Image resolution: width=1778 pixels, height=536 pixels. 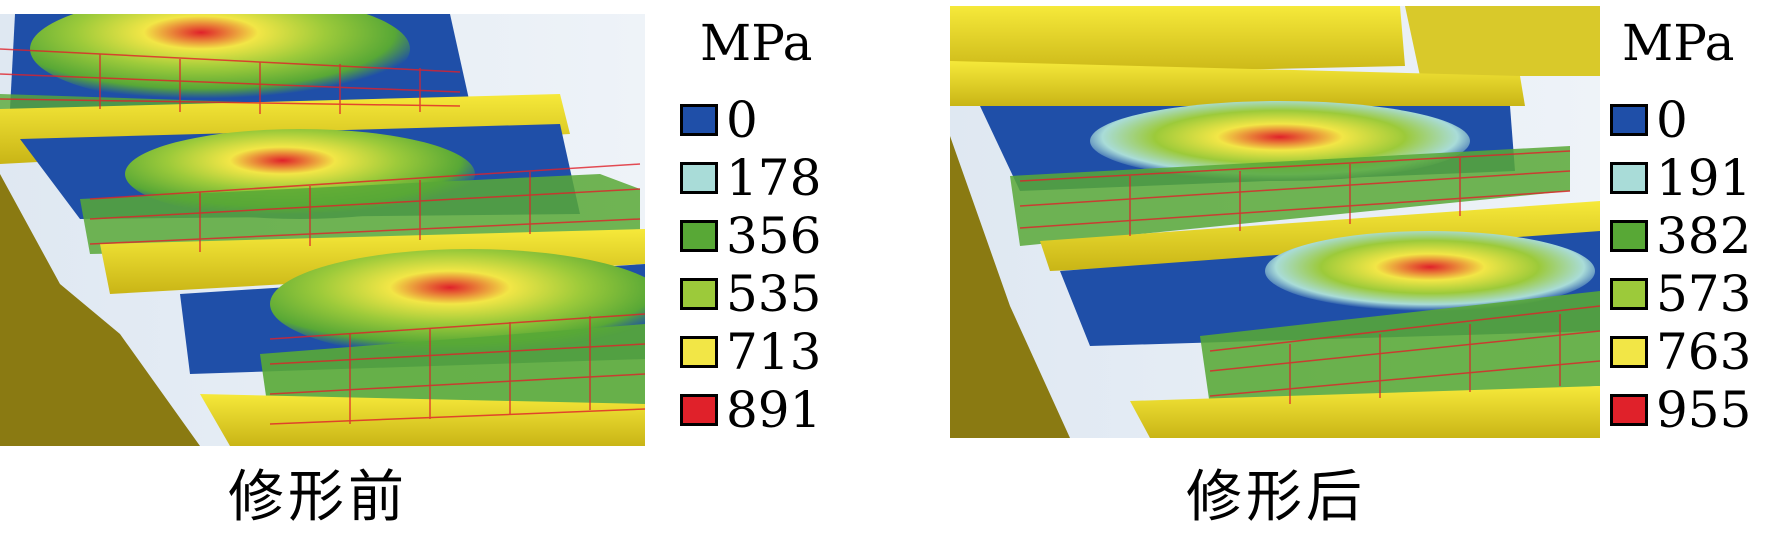 I want to click on legend-value: 891, so click(x=774, y=410).